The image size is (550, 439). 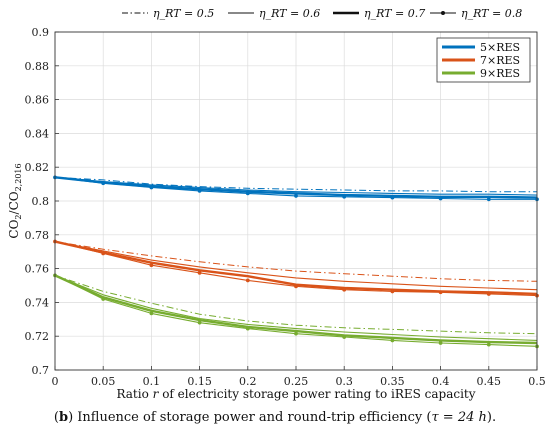 I want to click on color-legend-label: 9×RES, so click(x=500, y=73).